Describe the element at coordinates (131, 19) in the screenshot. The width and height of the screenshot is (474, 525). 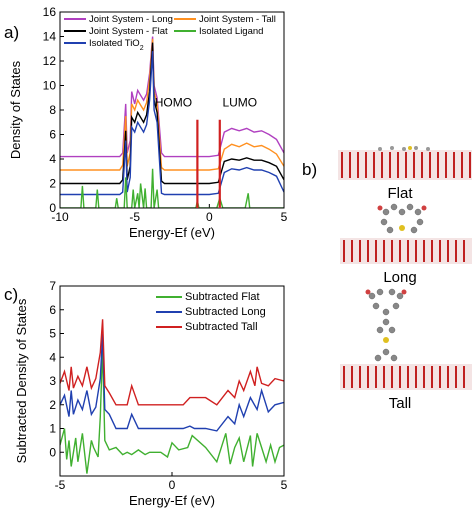
I see `legend-label: Joint System - Long` at that location.